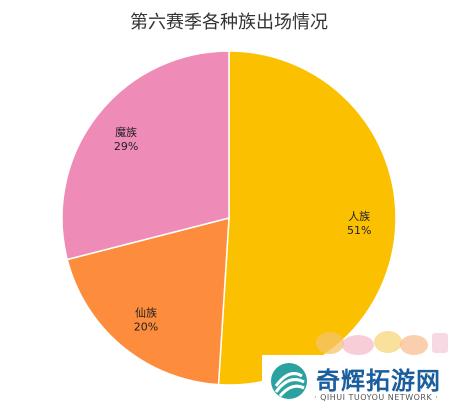  I want to click on watermark-cartoon-logo, so click(382, 343).